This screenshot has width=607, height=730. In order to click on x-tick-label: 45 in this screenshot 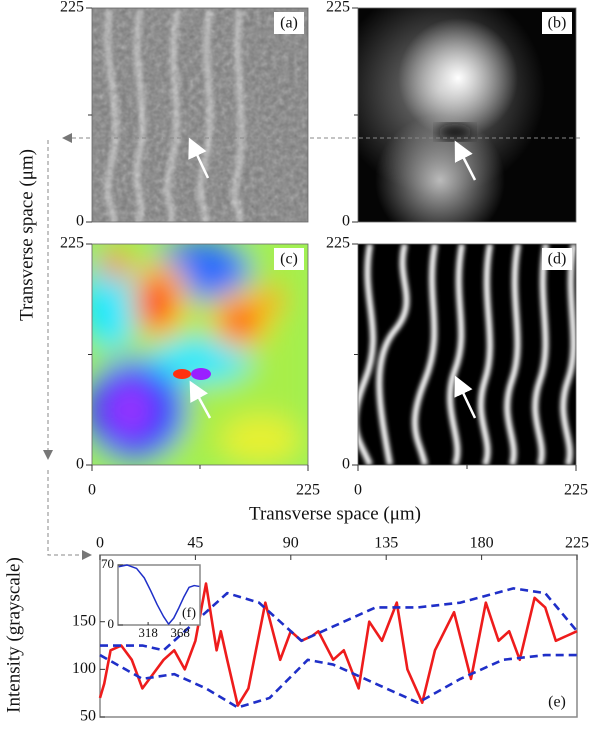, I will do `click(195, 543)`.